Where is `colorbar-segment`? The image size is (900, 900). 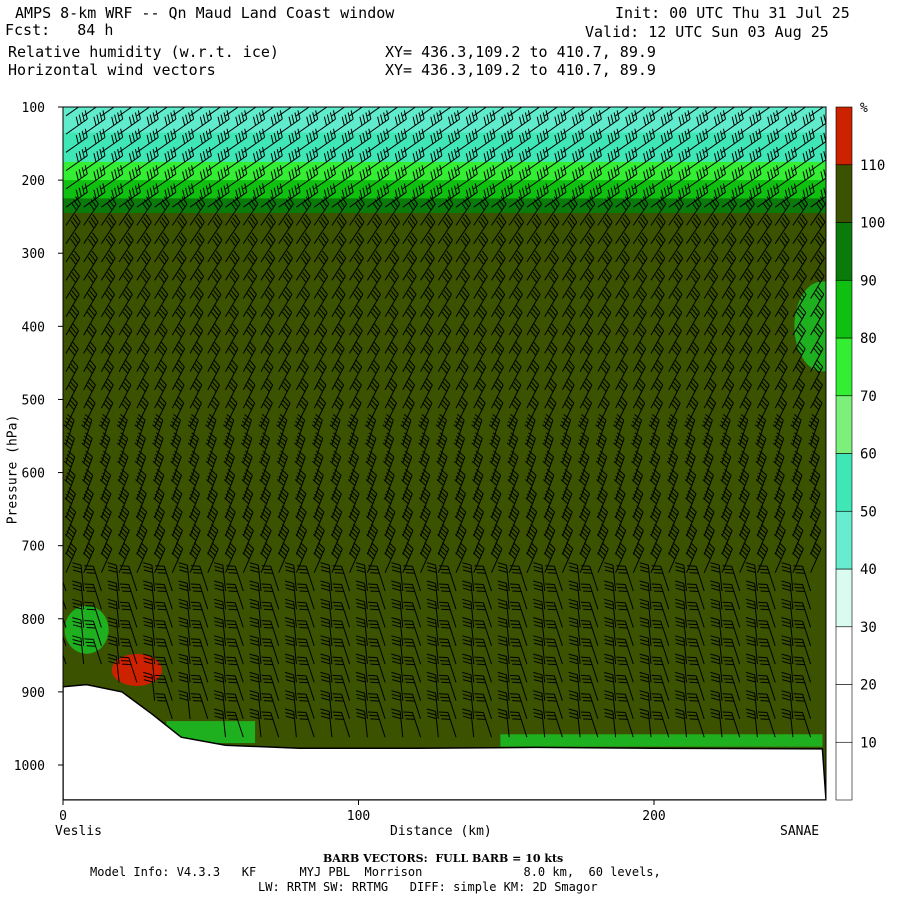
colorbar-segment is located at coordinates (844, 655).